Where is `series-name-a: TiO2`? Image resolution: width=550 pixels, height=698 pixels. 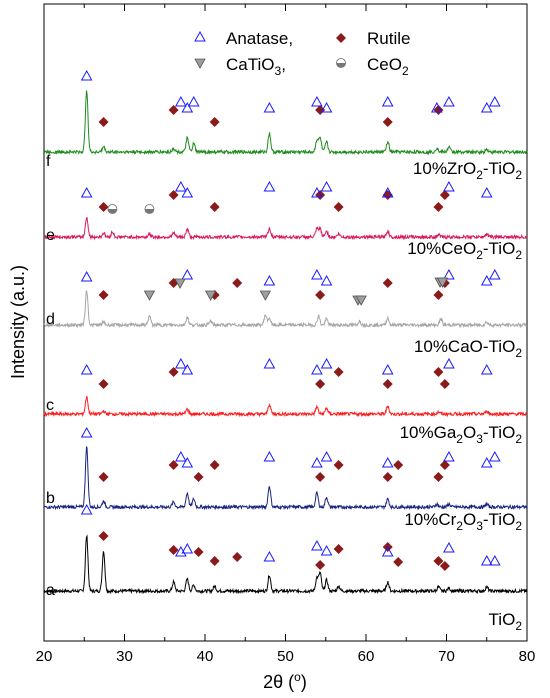 series-name-a: TiO2 is located at coordinates (506, 621).